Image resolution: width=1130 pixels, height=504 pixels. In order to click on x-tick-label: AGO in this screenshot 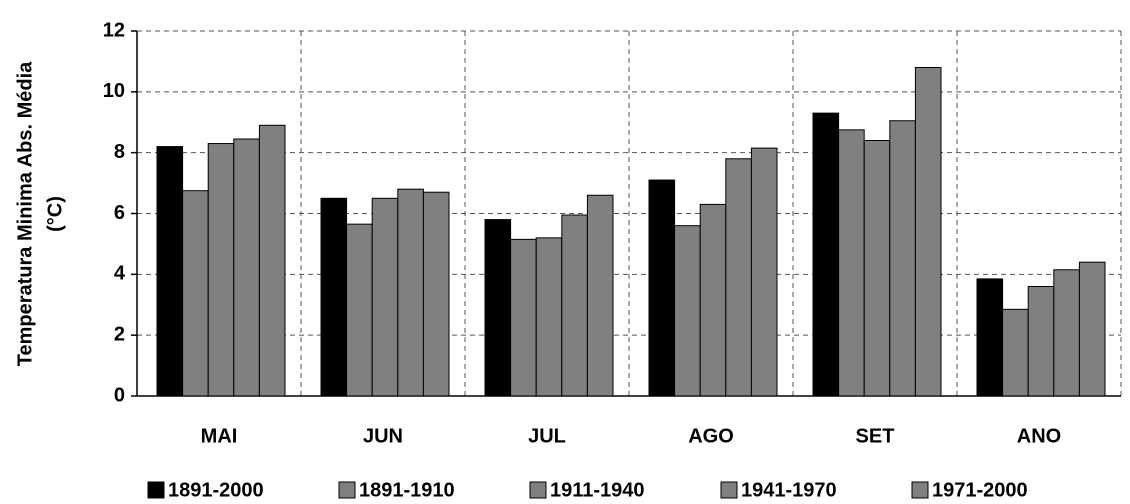, I will do `click(711, 436)`.